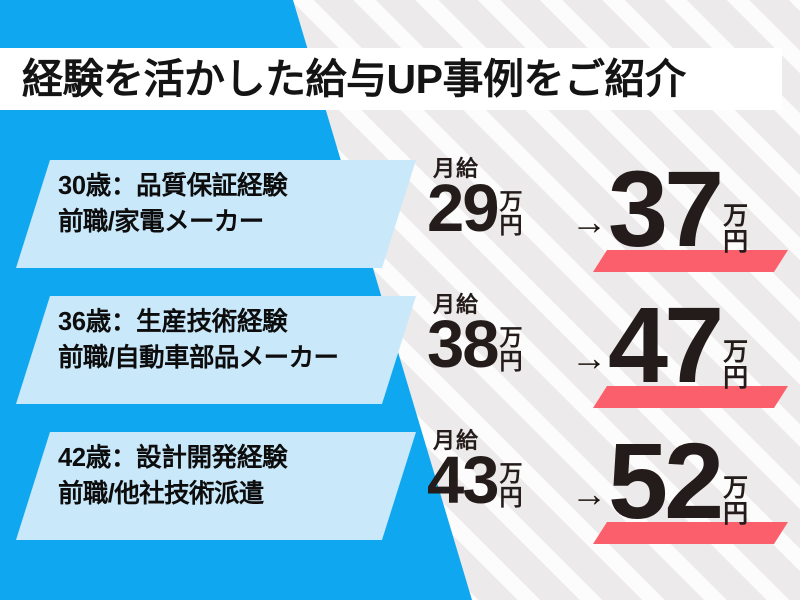  Describe the element at coordinates (463, 344) in the screenshot. I see `salary-before-value: 38` at that location.